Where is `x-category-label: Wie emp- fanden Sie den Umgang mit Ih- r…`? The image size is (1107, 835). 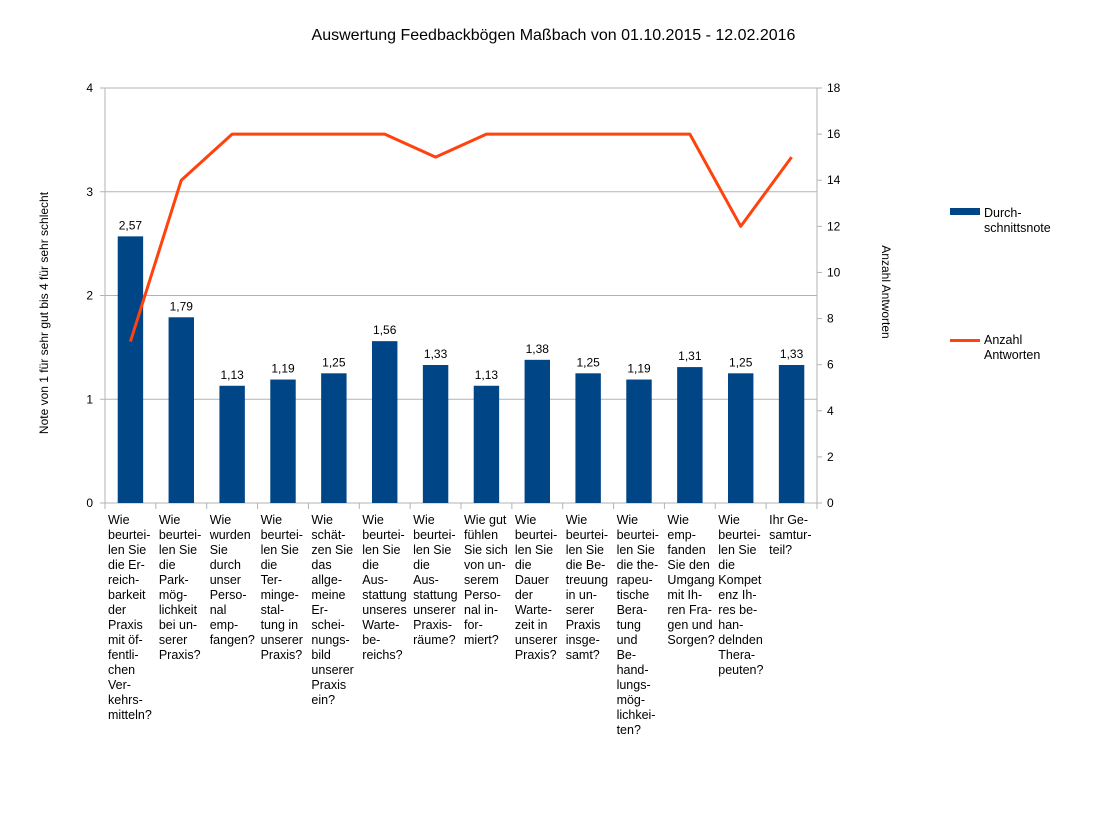 x-category-label: Wie emp- fanden Sie den Umgang mit Ih- r… is located at coordinates (691, 580).